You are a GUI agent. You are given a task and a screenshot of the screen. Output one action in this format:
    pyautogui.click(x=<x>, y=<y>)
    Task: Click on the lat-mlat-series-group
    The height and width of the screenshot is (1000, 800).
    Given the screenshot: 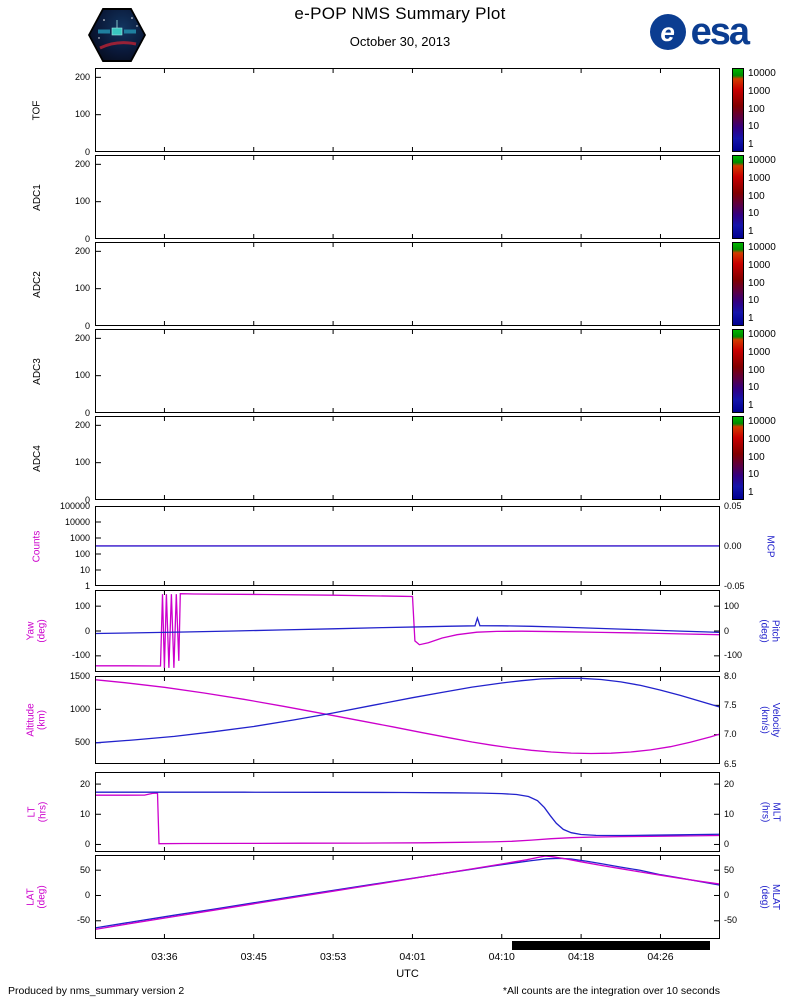 What is the action you would take?
    pyautogui.click(x=407, y=893)
    